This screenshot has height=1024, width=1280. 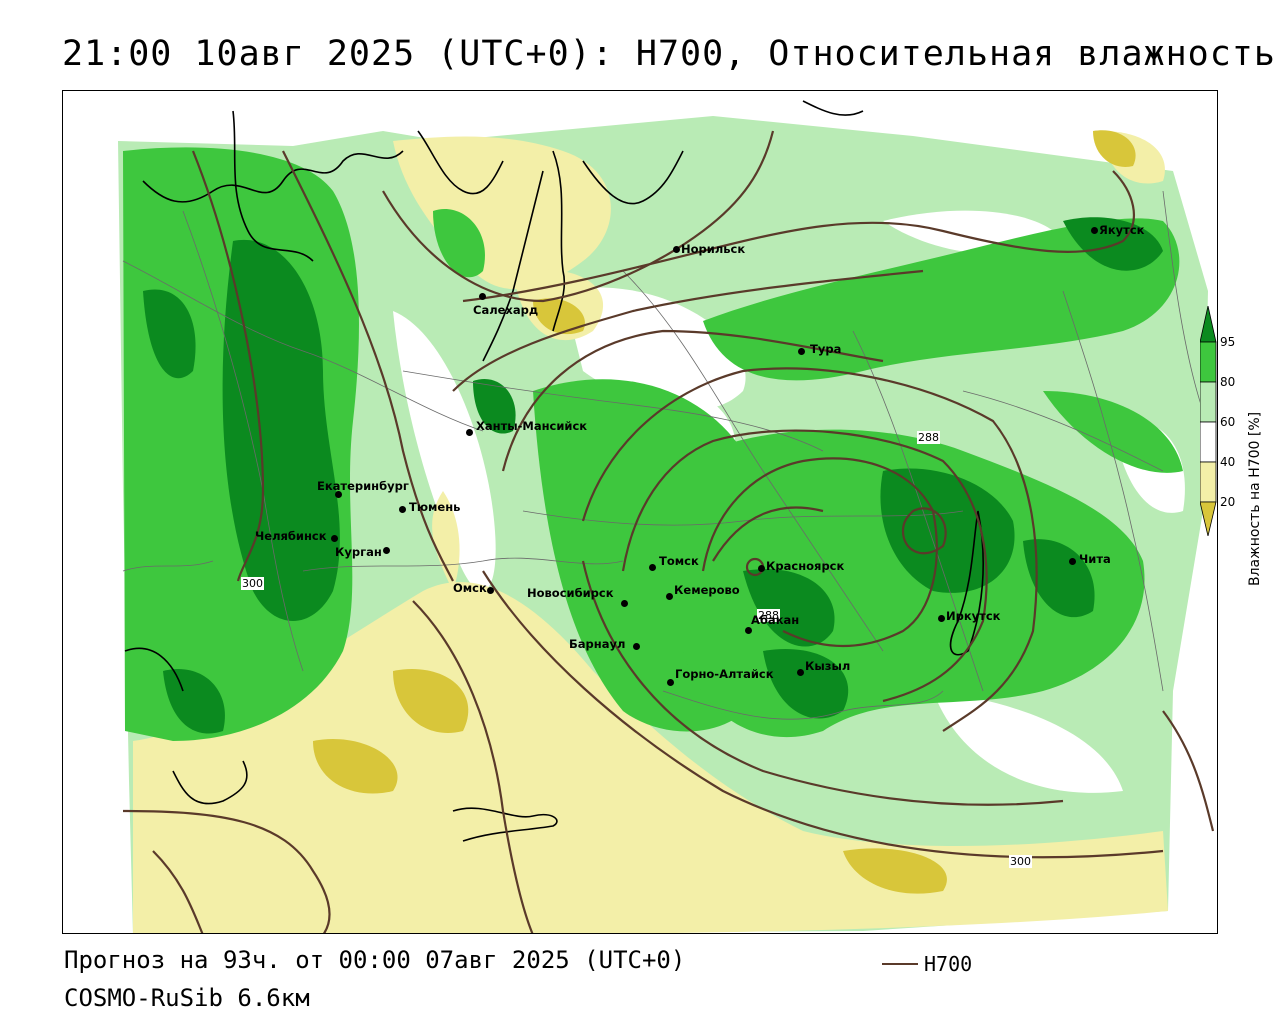 I want to click on humidity-colorbar: 95 80 60 40 20, so click(x=1217, y=421).